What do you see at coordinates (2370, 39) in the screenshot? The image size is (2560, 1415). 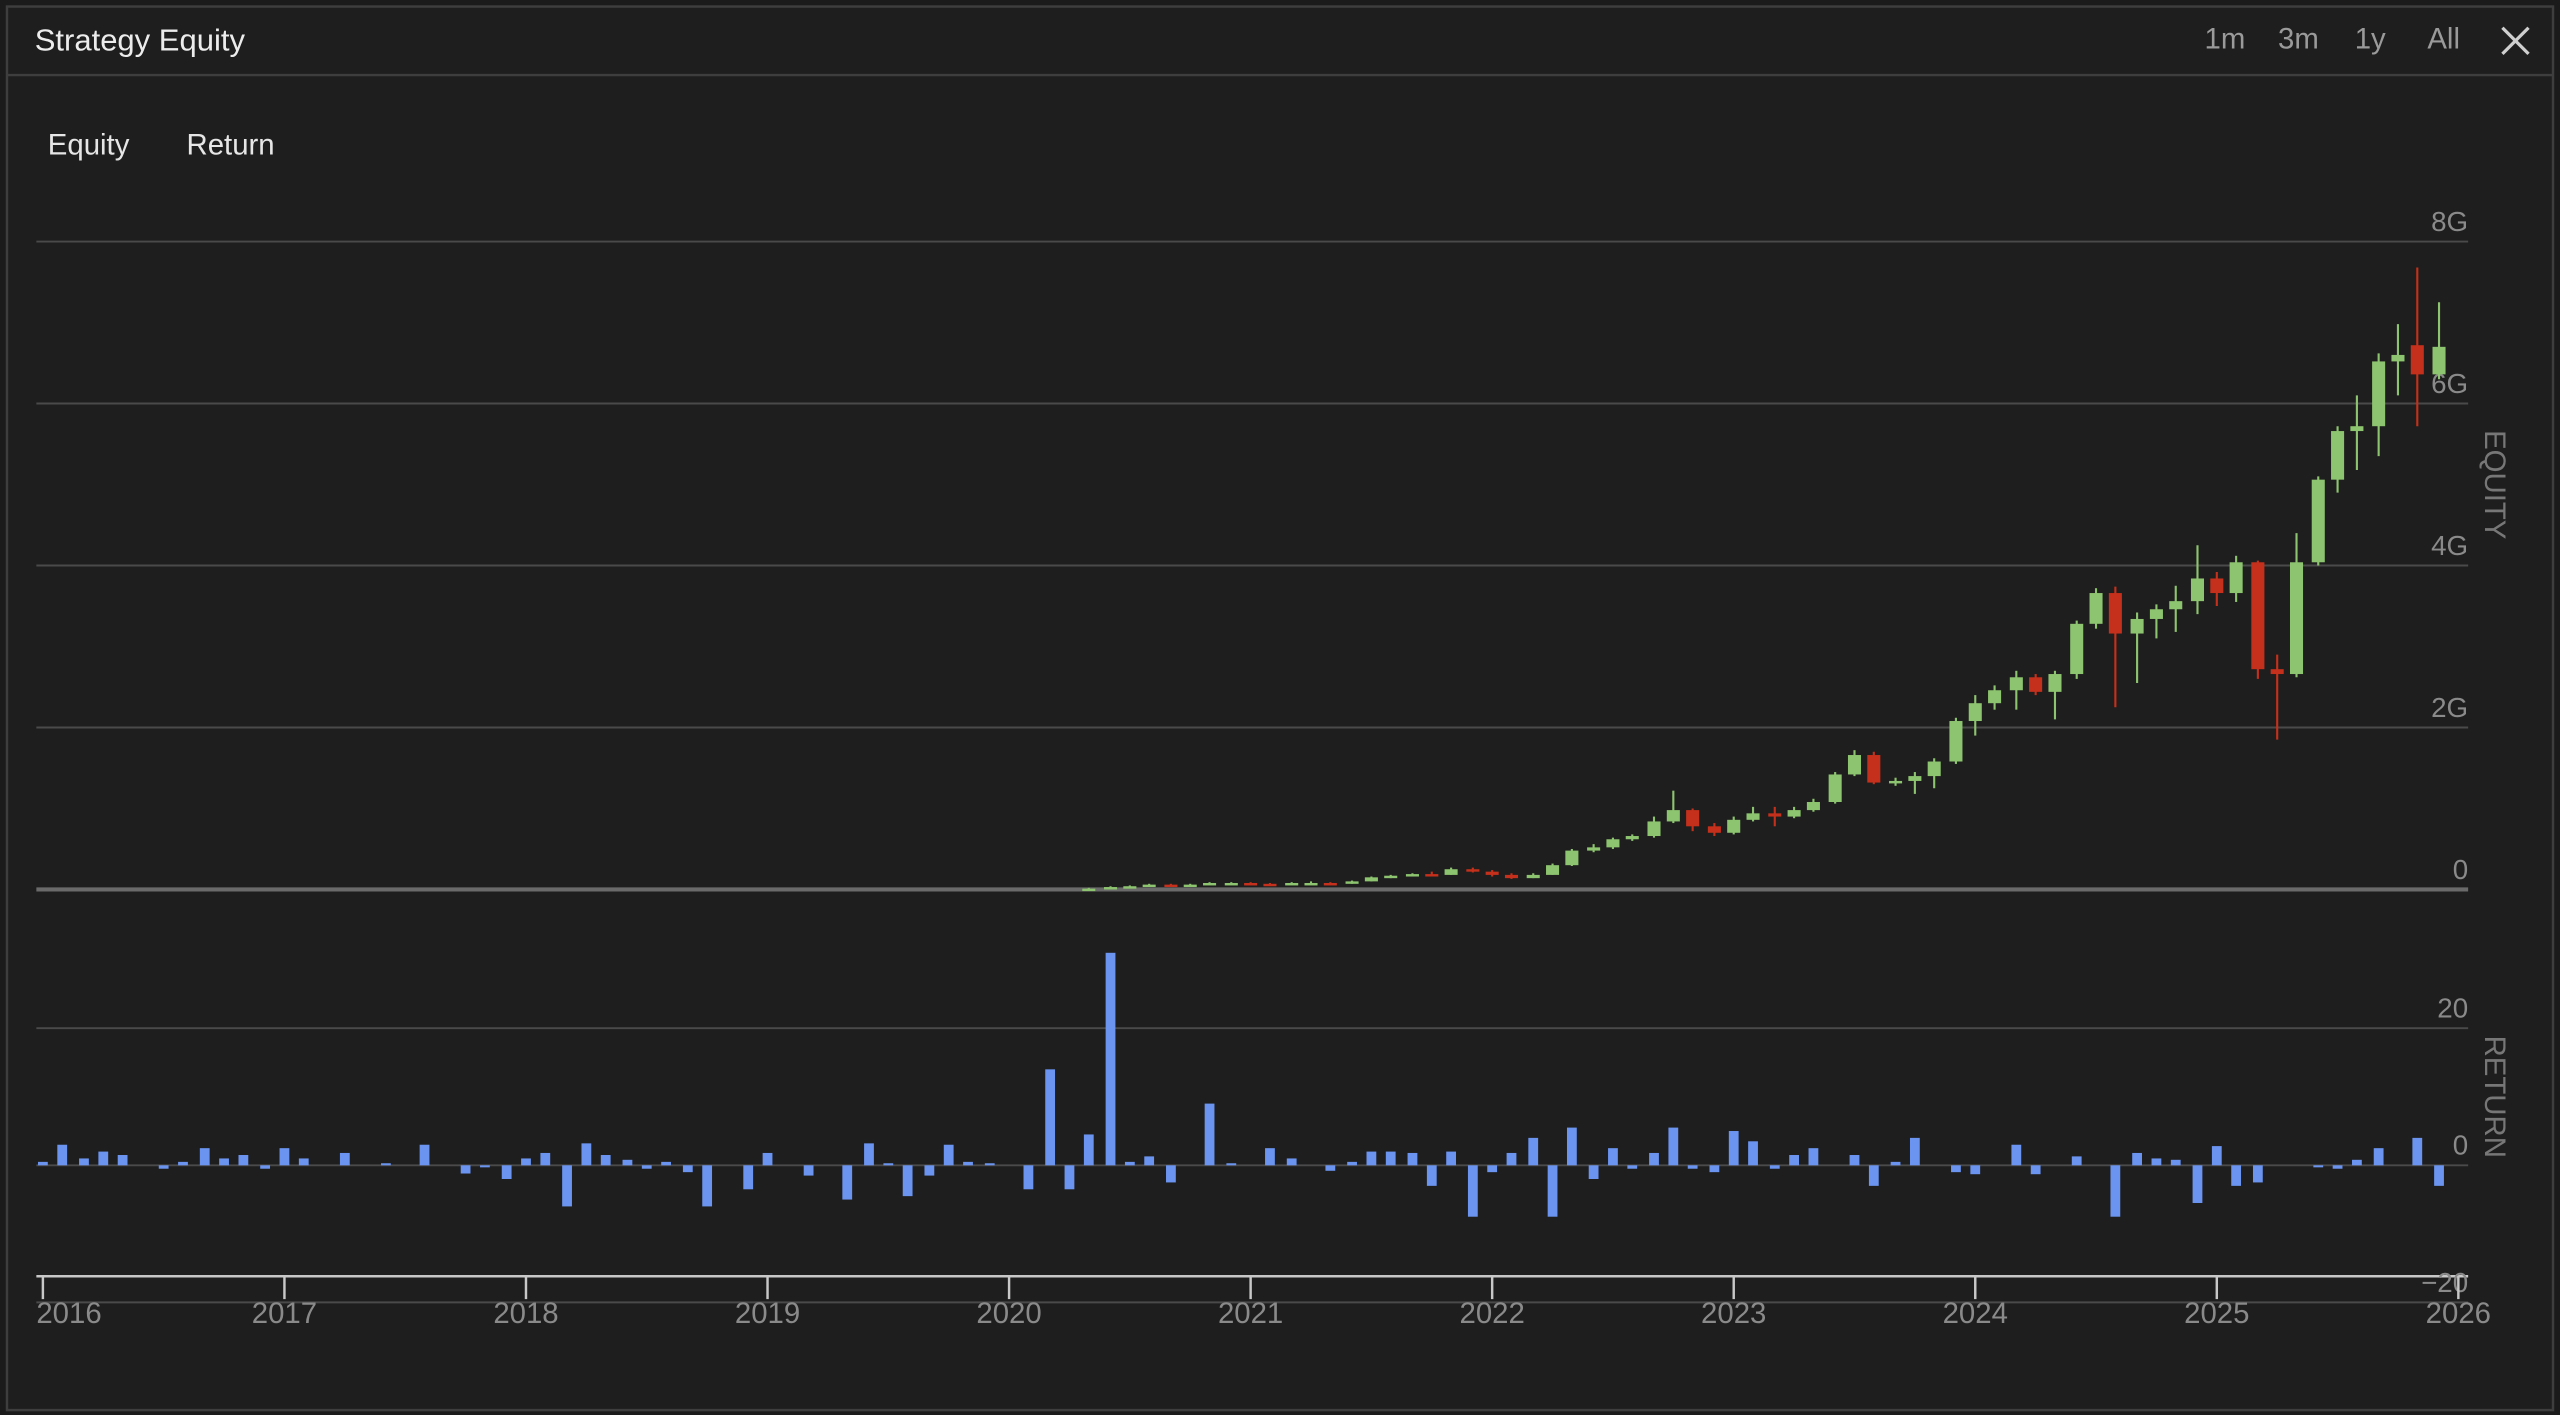 I see `range-button: 1y` at bounding box center [2370, 39].